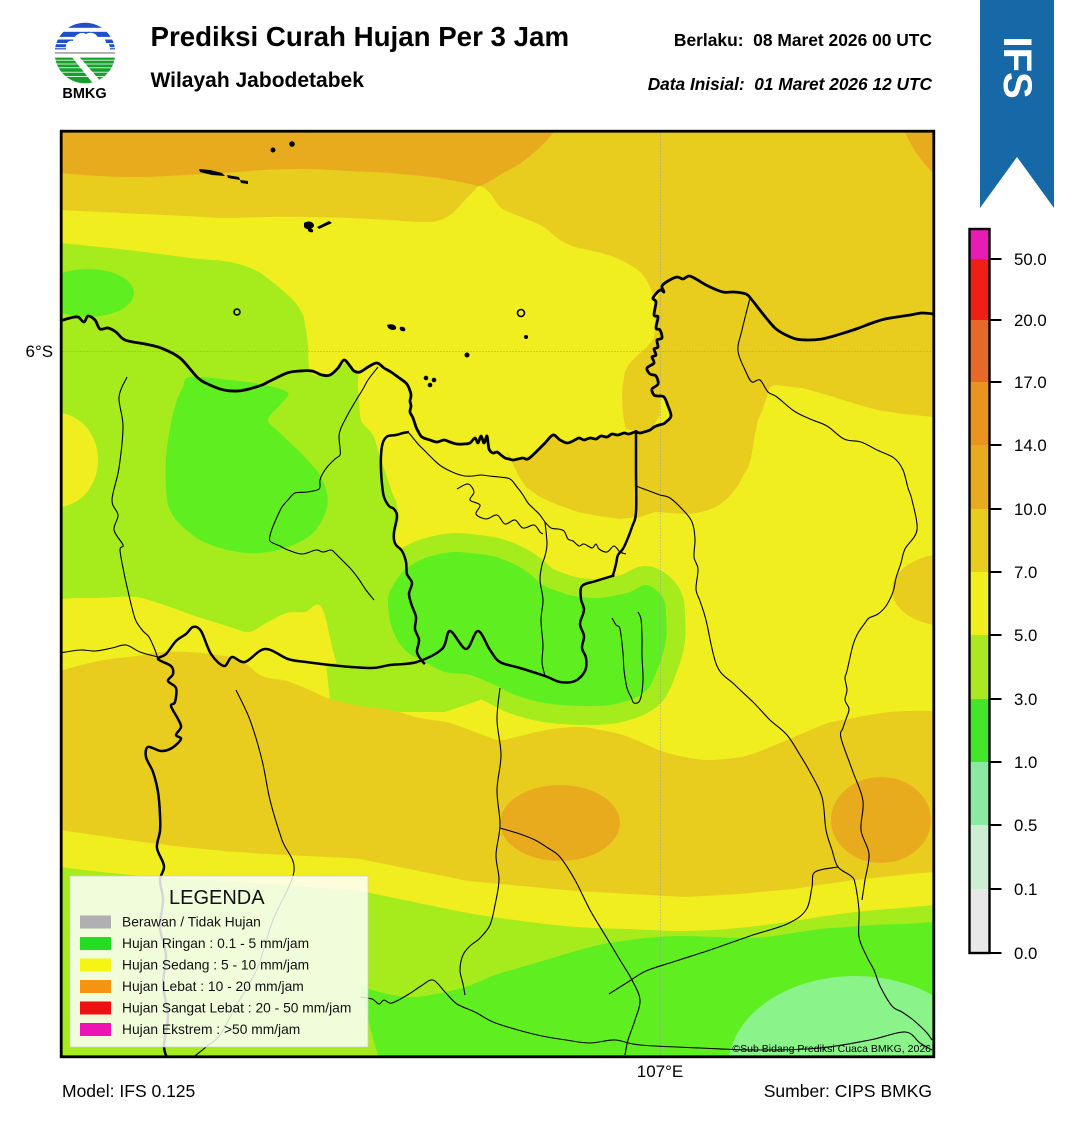  What do you see at coordinates (1030, 259) in the screenshot?
I see `svg-text: 50.0` at bounding box center [1030, 259].